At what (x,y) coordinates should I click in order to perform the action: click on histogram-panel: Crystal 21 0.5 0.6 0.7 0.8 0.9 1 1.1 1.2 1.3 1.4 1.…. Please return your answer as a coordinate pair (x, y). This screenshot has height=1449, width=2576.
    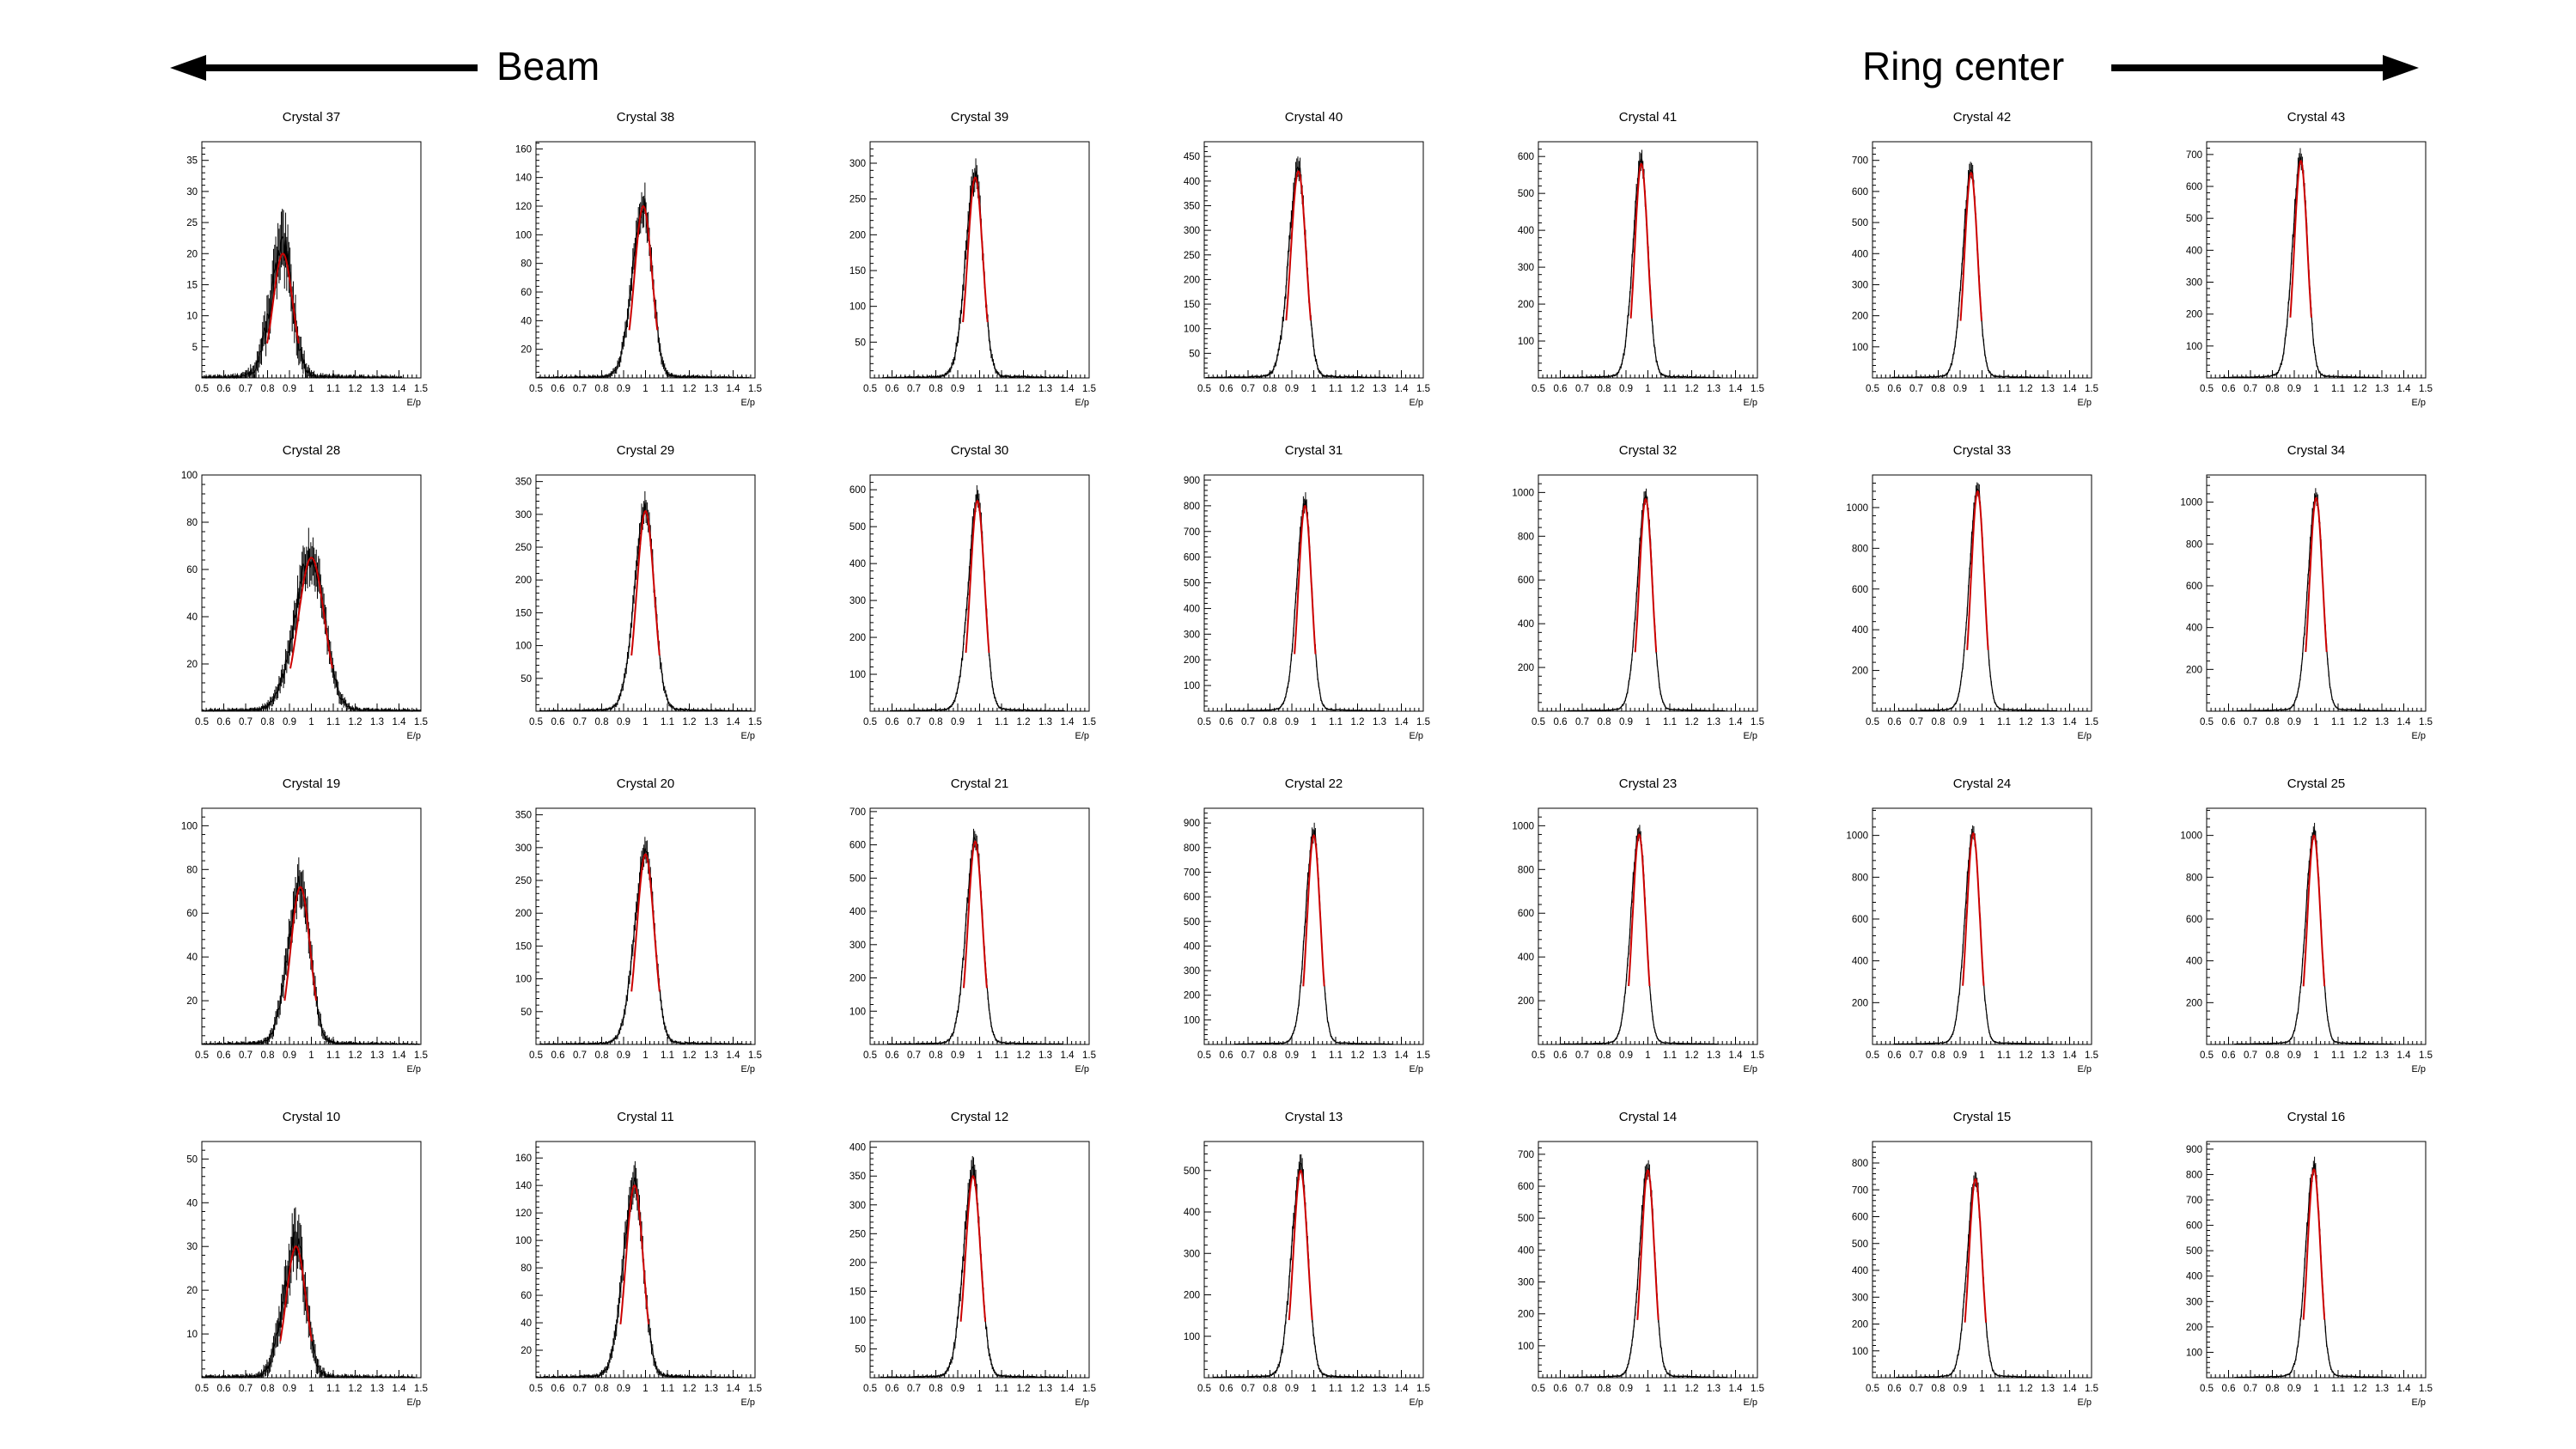
    Looking at the image, I should click on (973, 925).